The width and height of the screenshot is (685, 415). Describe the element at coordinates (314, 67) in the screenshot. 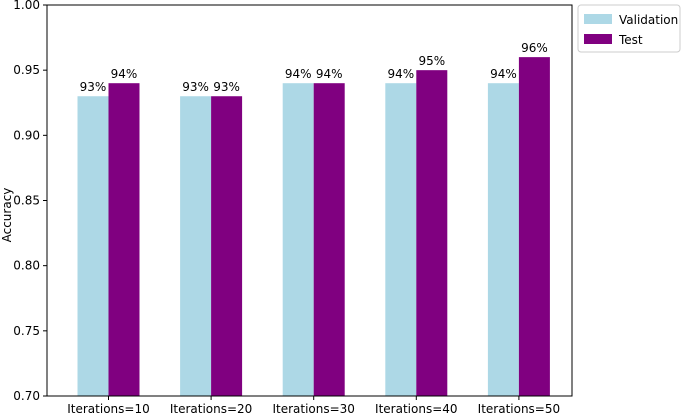

I see `data-labels-group: 93% 94% 93% 93% 94% 94% 94% 95% 94% 96%` at that location.